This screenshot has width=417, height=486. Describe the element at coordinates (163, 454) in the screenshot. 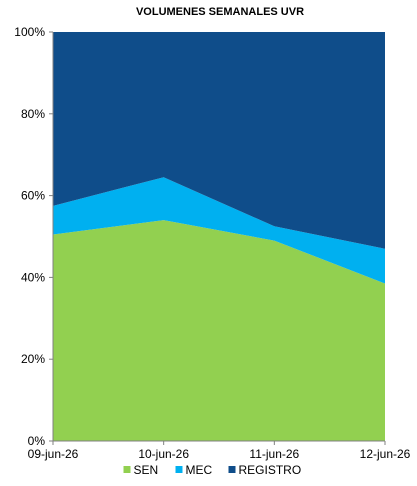

I see `x-tick-label: 10-jun-26` at that location.